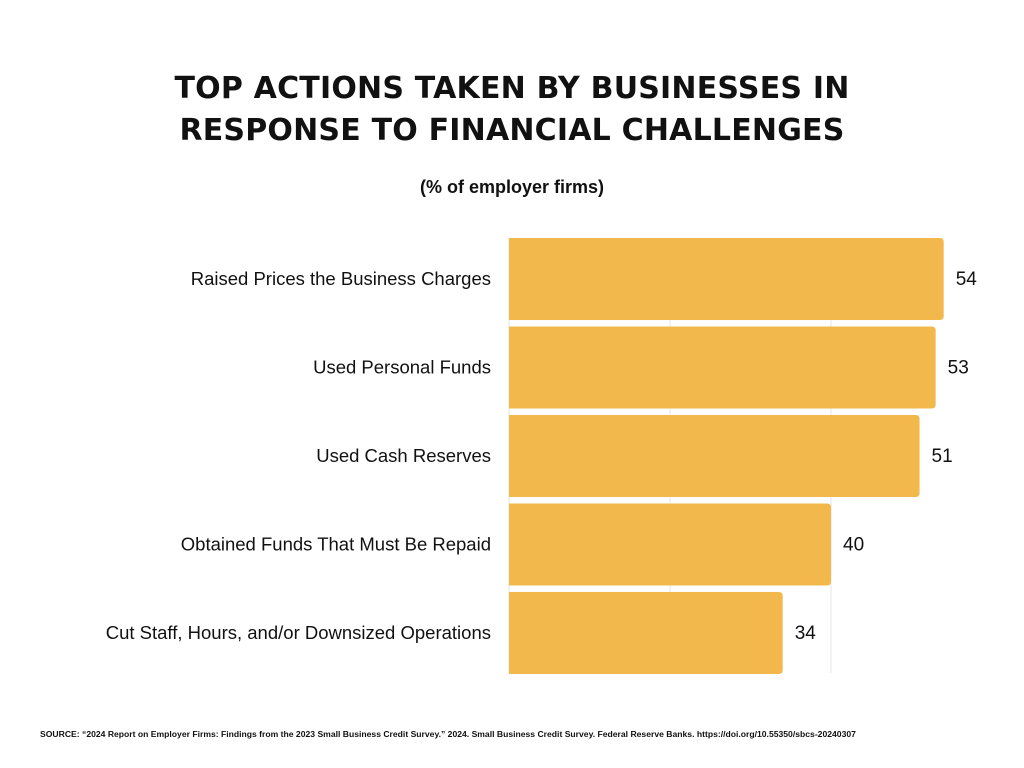 Image resolution: width=1024 pixels, height=768 pixels. Describe the element at coordinates (336, 544) in the screenshot. I see `category-label: Obtained Funds That Must Be Repaid` at that location.